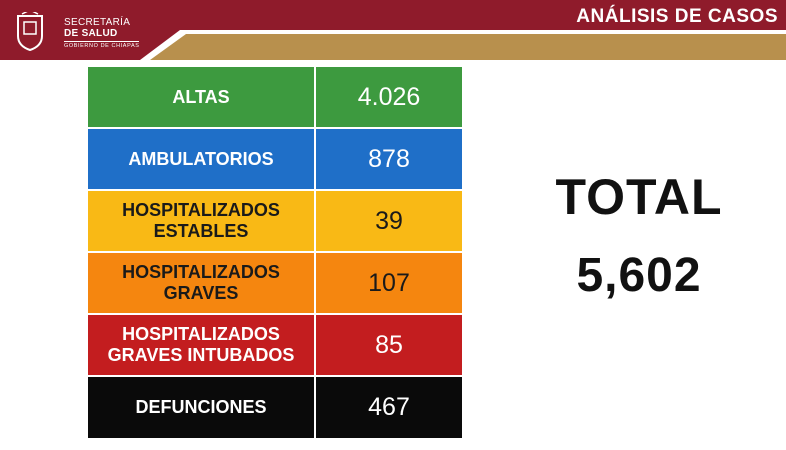 This screenshot has width=786, height=450. Describe the element at coordinates (202, 159) in the screenshot. I see `row-label: AMBULATORIOS` at that location.